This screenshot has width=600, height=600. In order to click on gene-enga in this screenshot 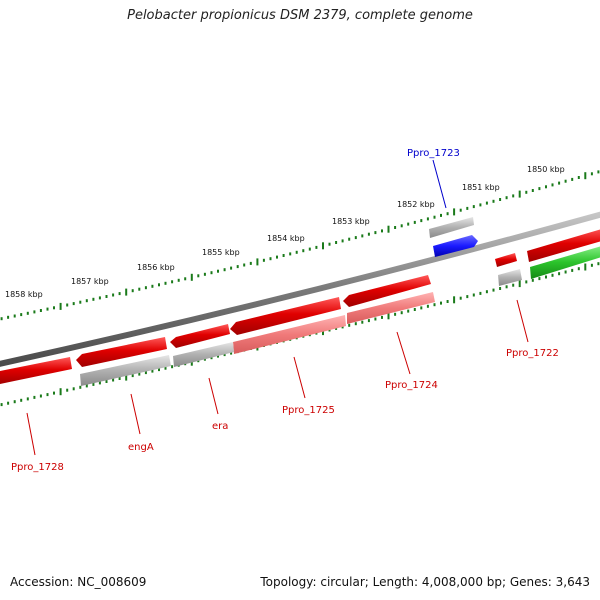, I will do `click(121, 352)`.